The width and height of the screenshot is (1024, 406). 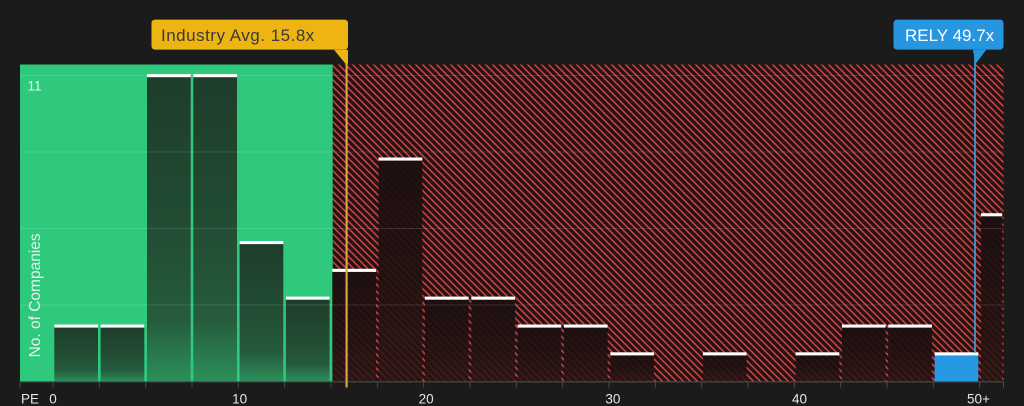 What do you see at coordinates (35, 86) in the screenshot?
I see `svg-text: 11` at bounding box center [35, 86].